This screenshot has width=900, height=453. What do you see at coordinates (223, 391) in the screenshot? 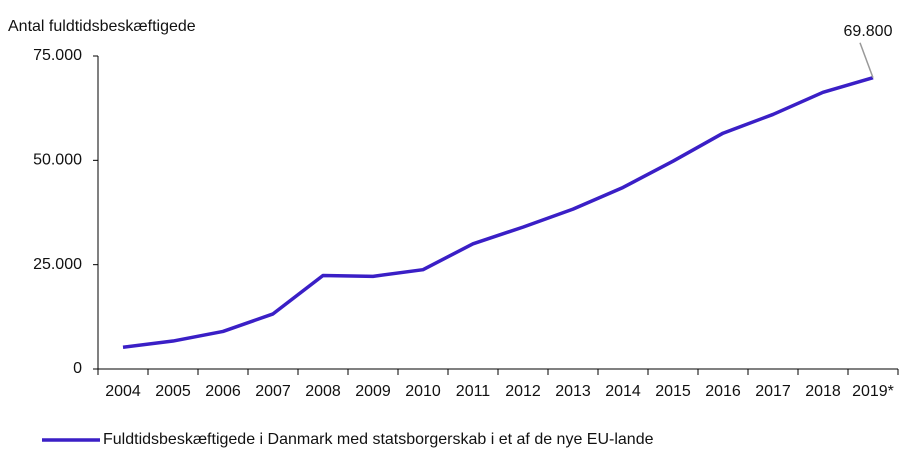
I see `x-tick-label: 2006` at bounding box center [223, 391].